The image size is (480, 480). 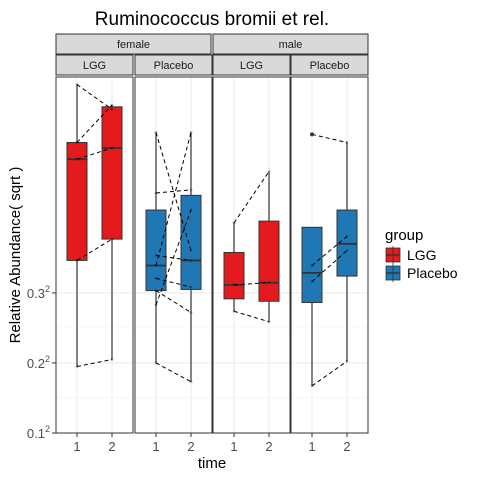 What do you see at coordinates (432, 273) in the screenshot?
I see `legend-label: Placebo` at bounding box center [432, 273].